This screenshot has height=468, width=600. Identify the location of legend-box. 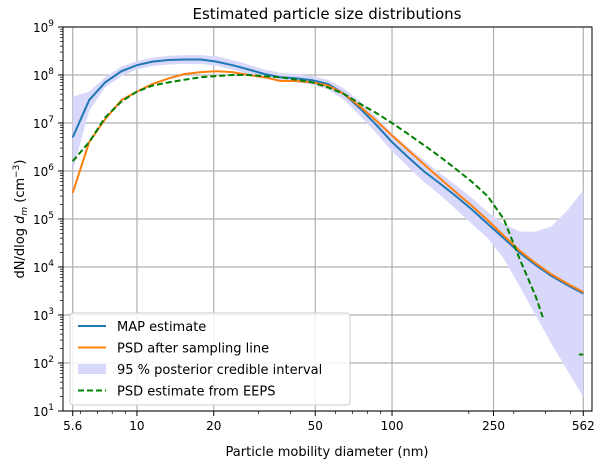
(210, 359).